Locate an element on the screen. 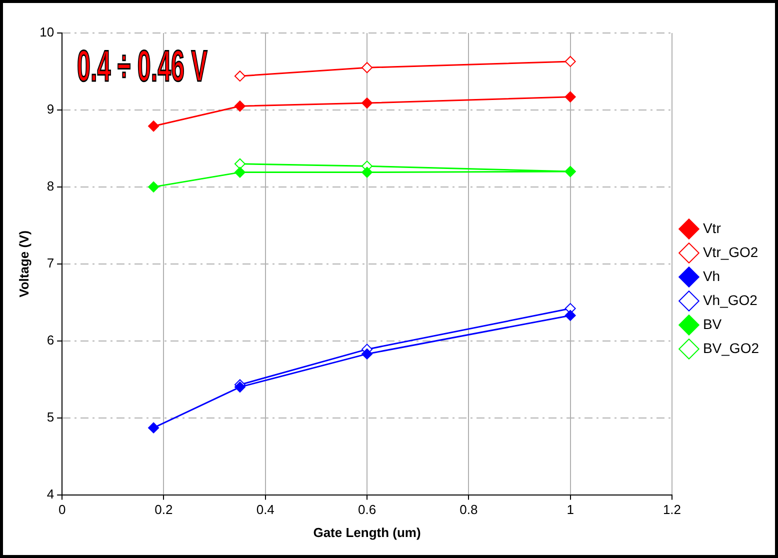  x-tick-label: 0 is located at coordinates (62, 510).